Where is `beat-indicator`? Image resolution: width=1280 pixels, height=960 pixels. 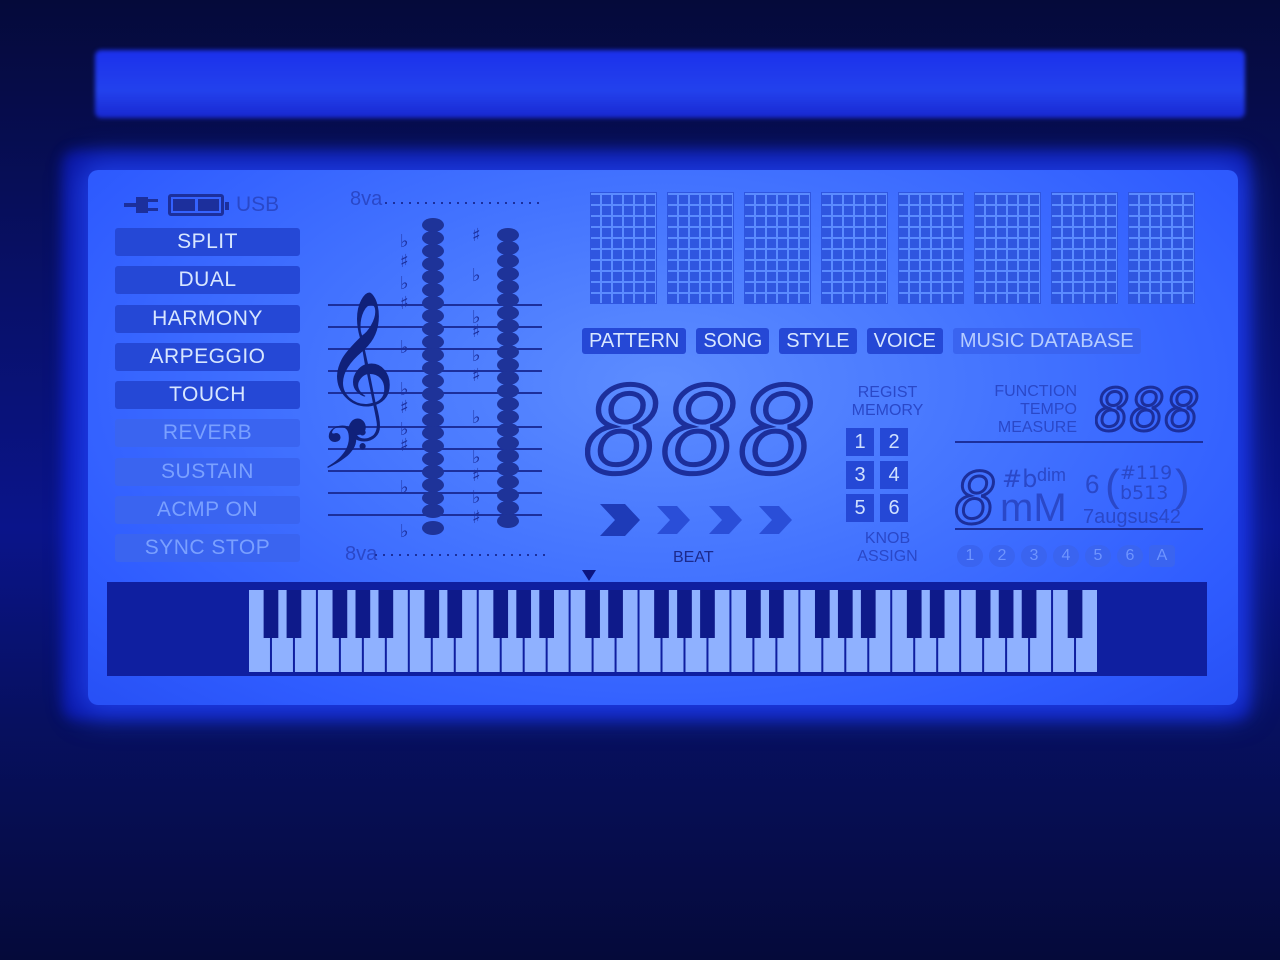
beat-indicator is located at coordinates (696, 520).